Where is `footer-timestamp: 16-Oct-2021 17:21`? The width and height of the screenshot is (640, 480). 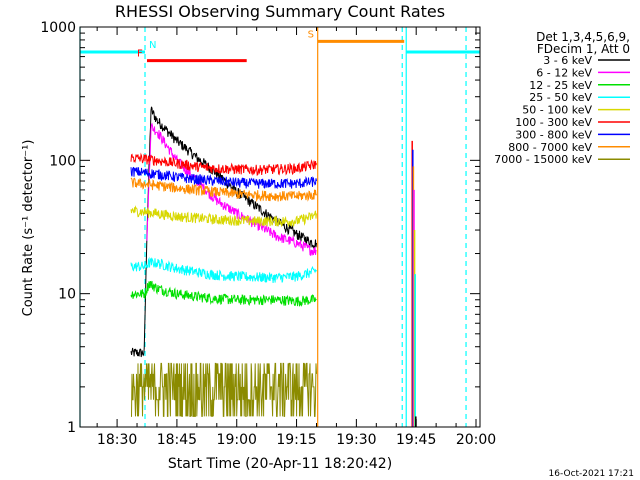
footer-timestamp: 16-Oct-2021 17:21 is located at coordinates (591, 474).